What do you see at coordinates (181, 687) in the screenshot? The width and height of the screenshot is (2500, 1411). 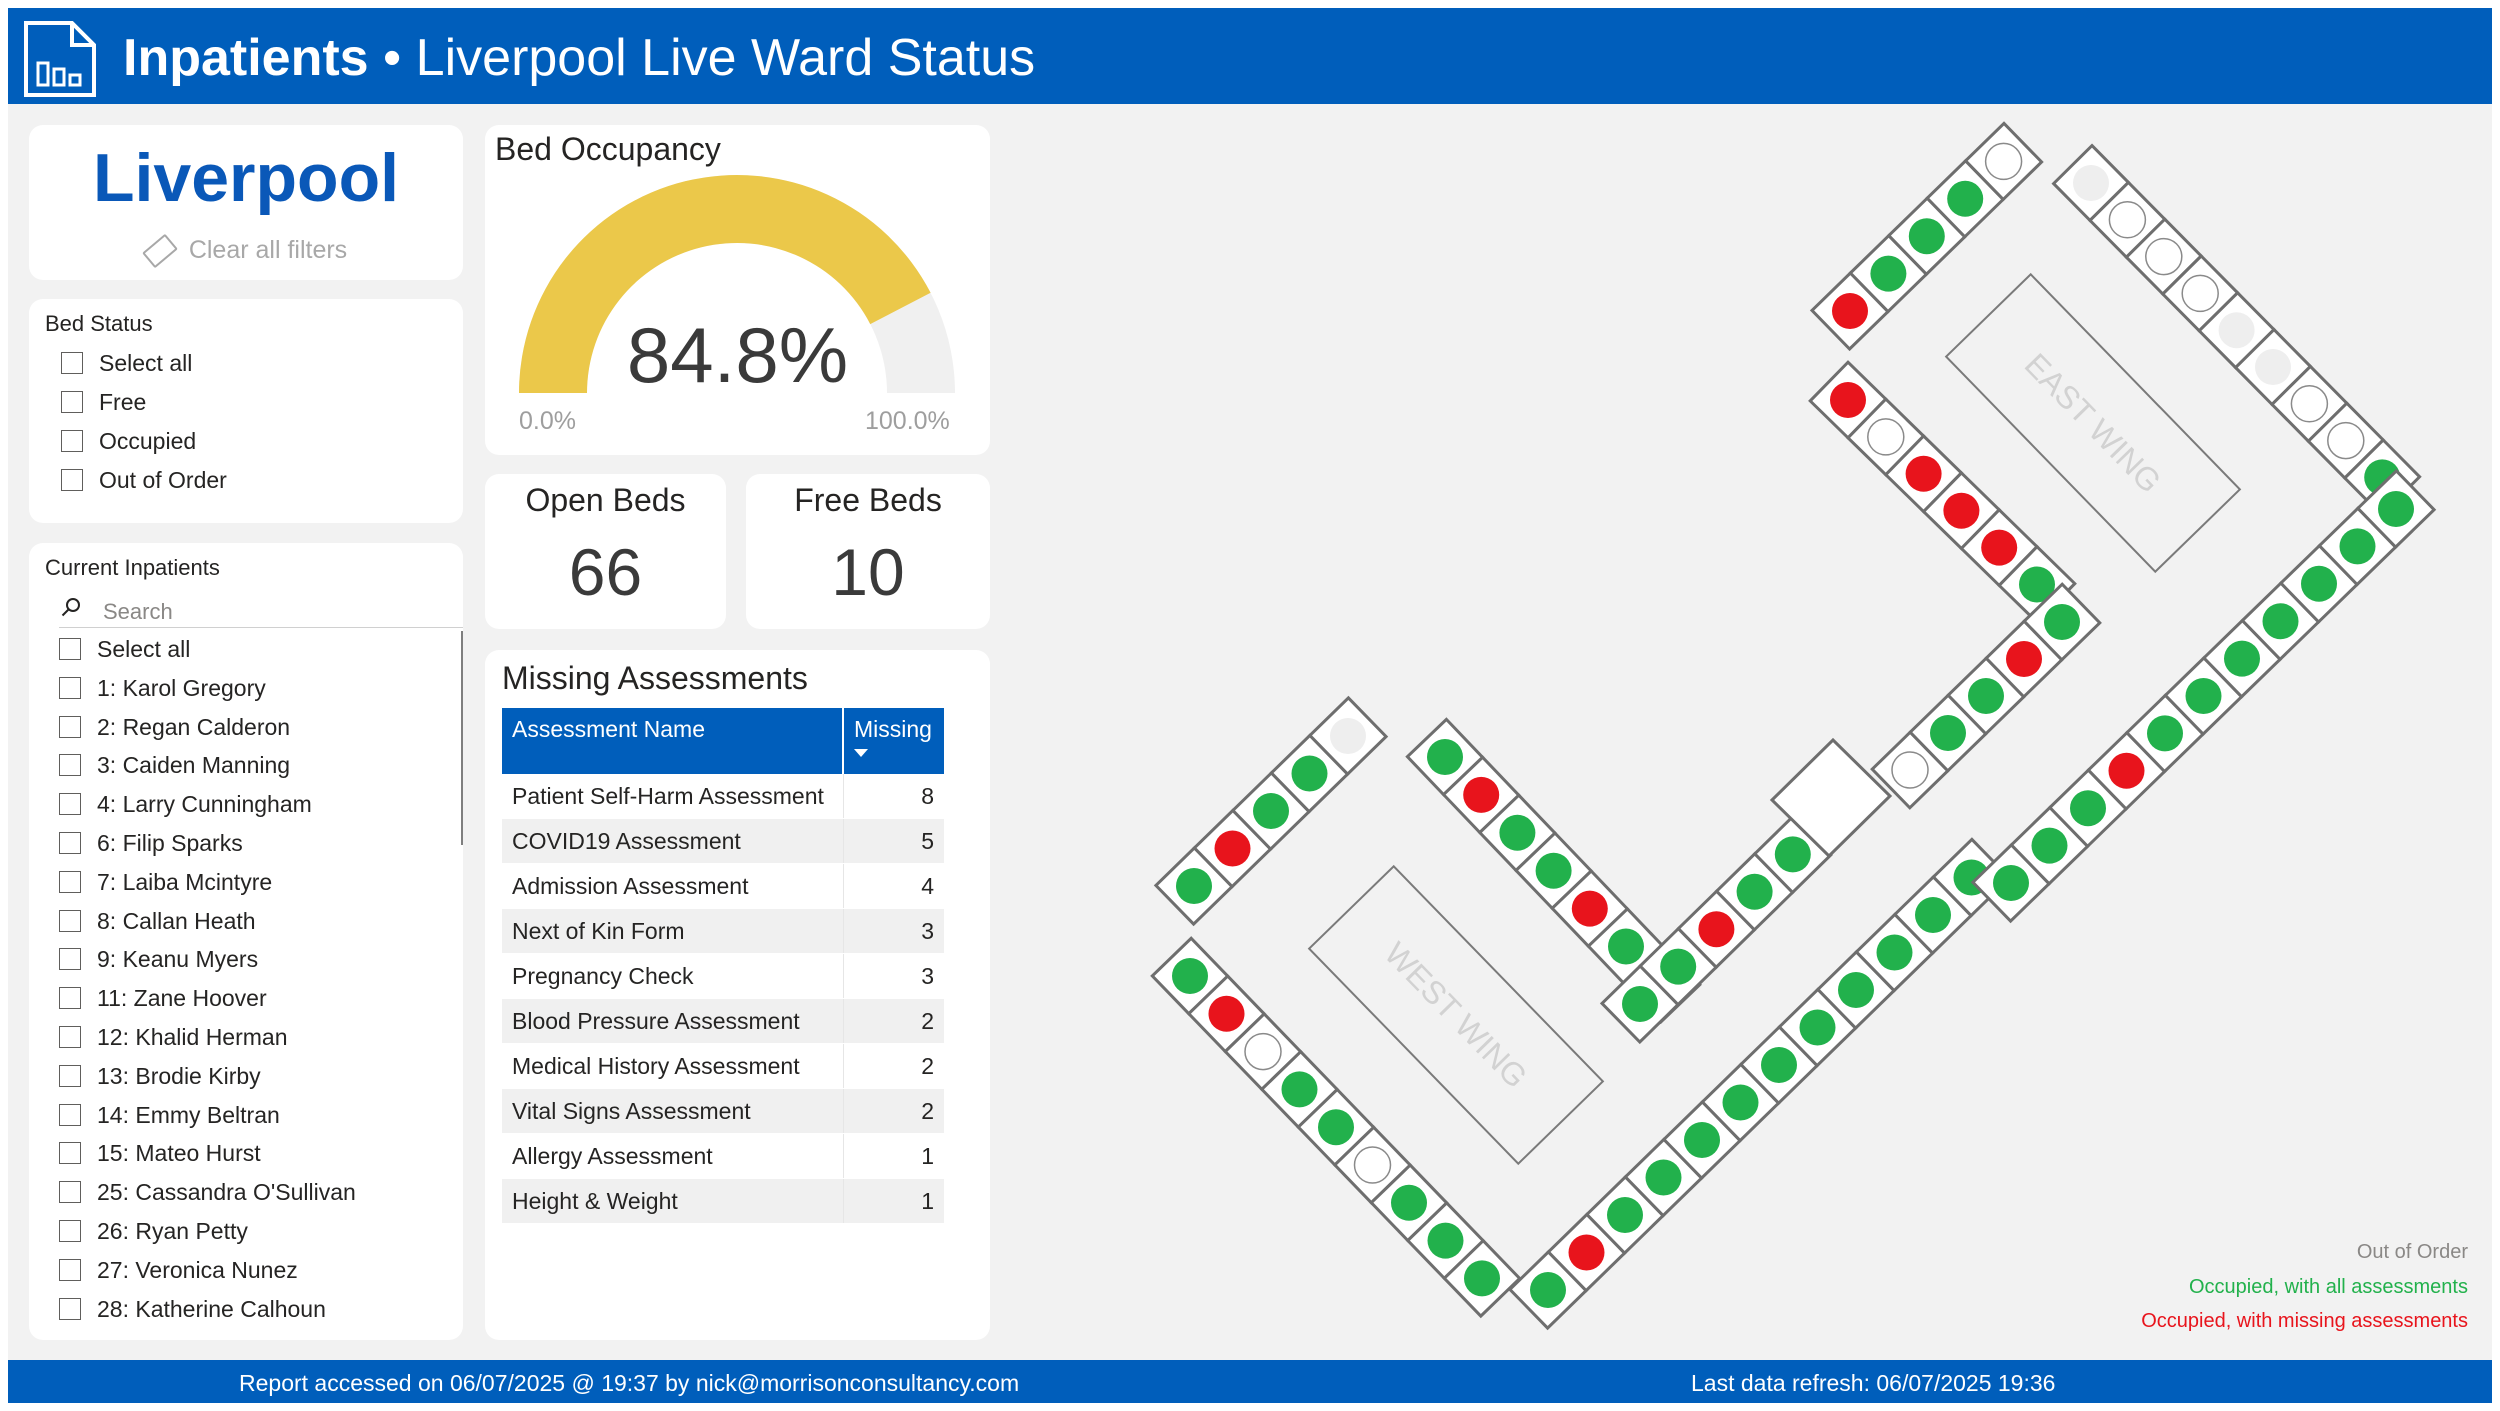 I see `patient-label: 1: Karol Gregory` at bounding box center [181, 687].